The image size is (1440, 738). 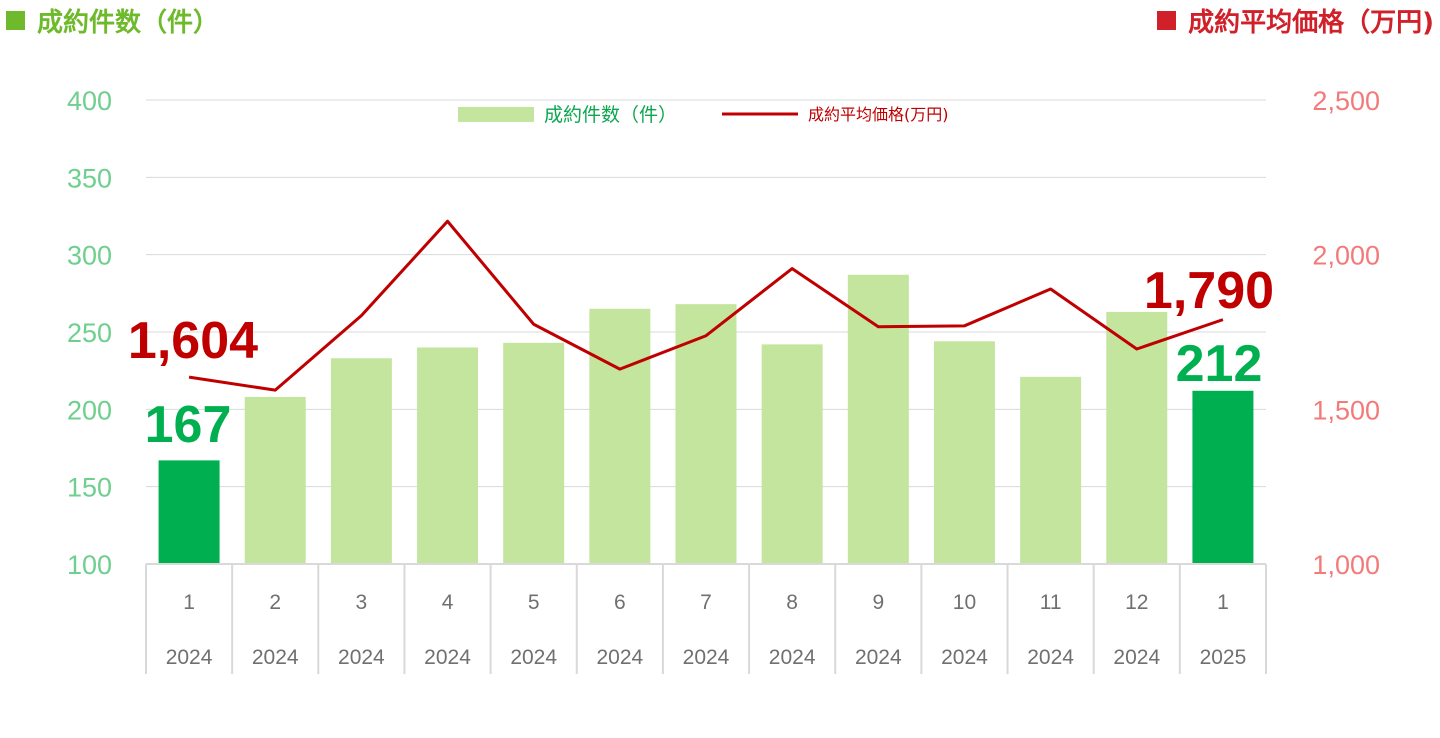 What do you see at coordinates (89, 178) in the screenshot?
I see `left-axis-tick: 350` at bounding box center [89, 178].